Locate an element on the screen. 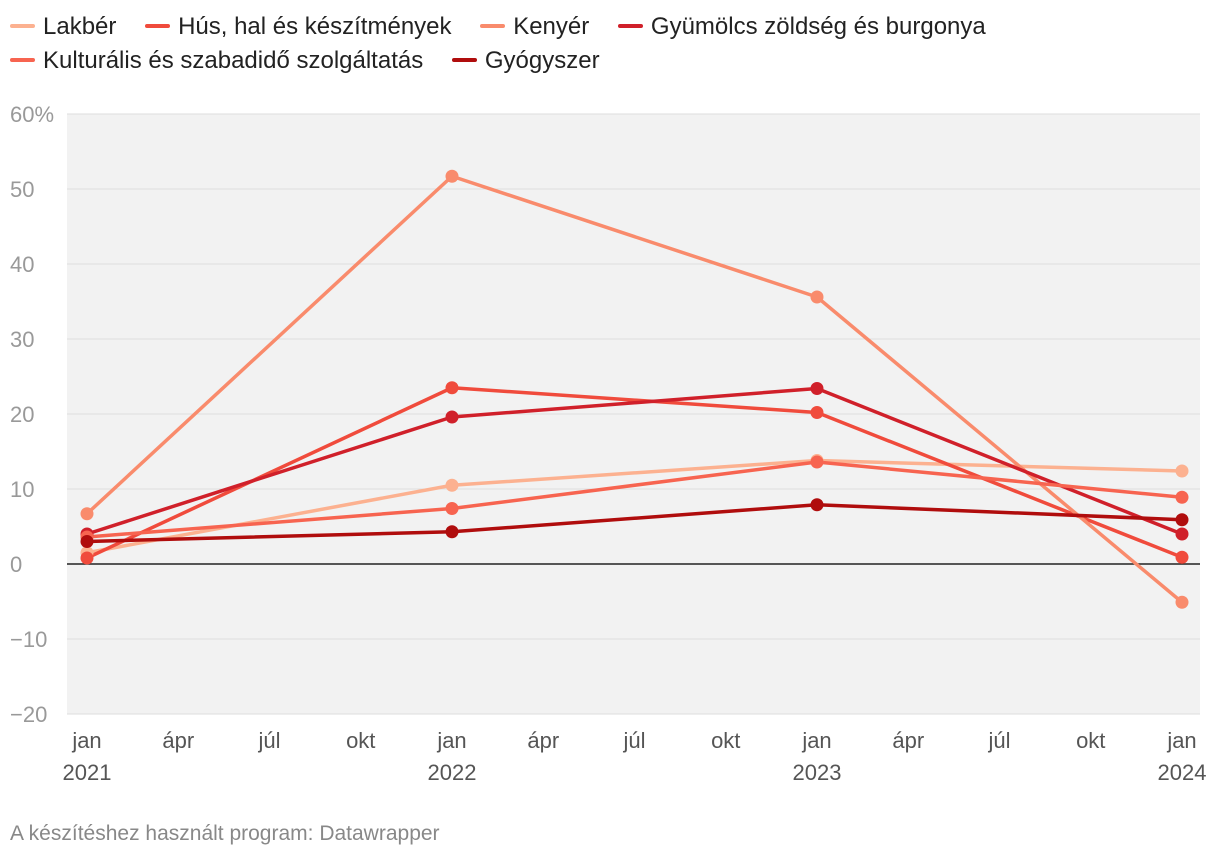 The height and width of the screenshot is (862, 1220). legend-label: Kulturális és szabadidő szolgáltatás is located at coordinates (233, 60).